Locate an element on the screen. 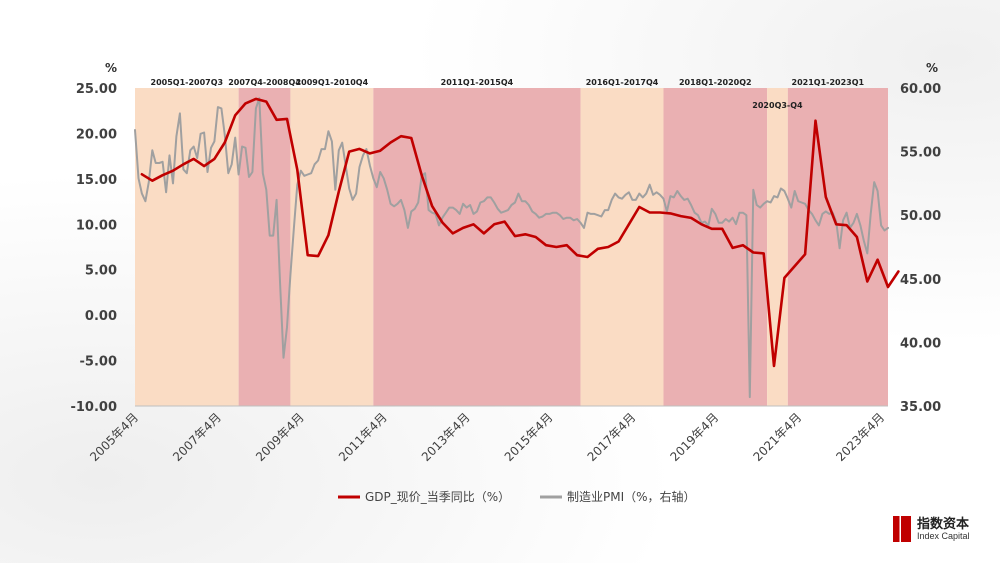 This screenshot has width=1000, height=567. legend-label: 制造业PMI（%，右轴） is located at coordinates (631, 496).